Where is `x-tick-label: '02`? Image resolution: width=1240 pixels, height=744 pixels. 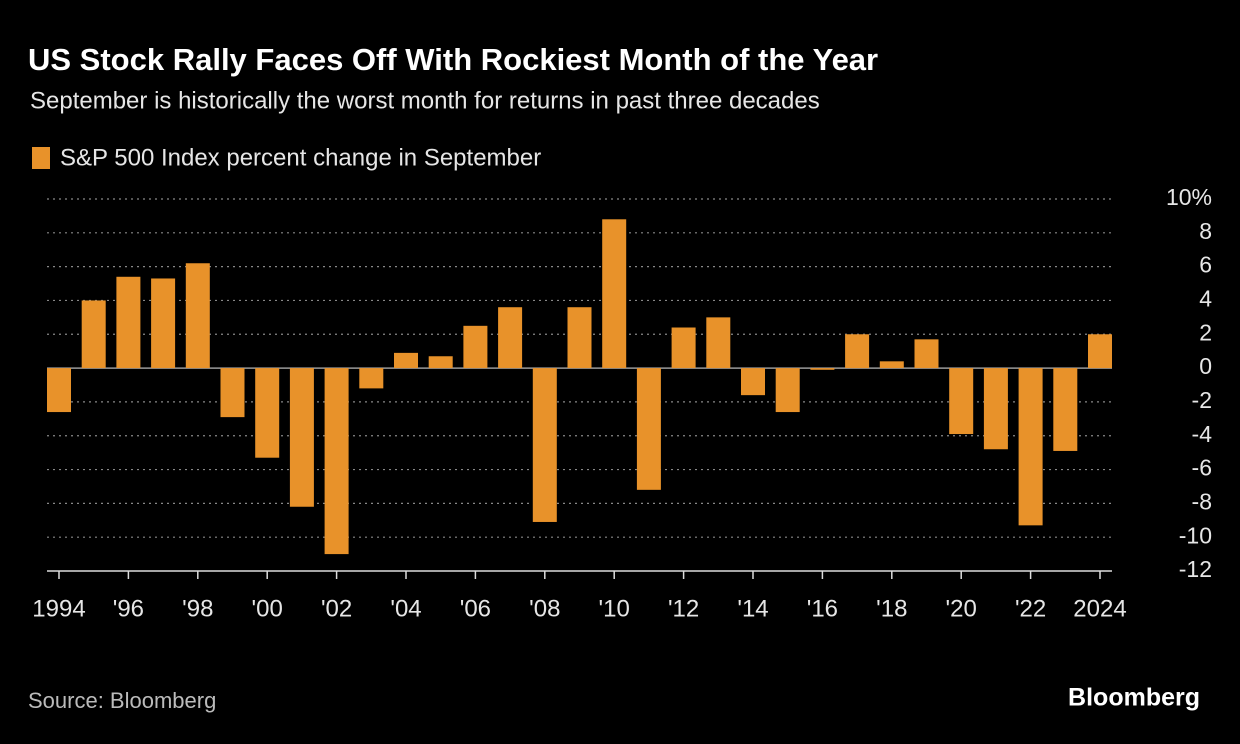
x-tick-label: '02 is located at coordinates (336, 608).